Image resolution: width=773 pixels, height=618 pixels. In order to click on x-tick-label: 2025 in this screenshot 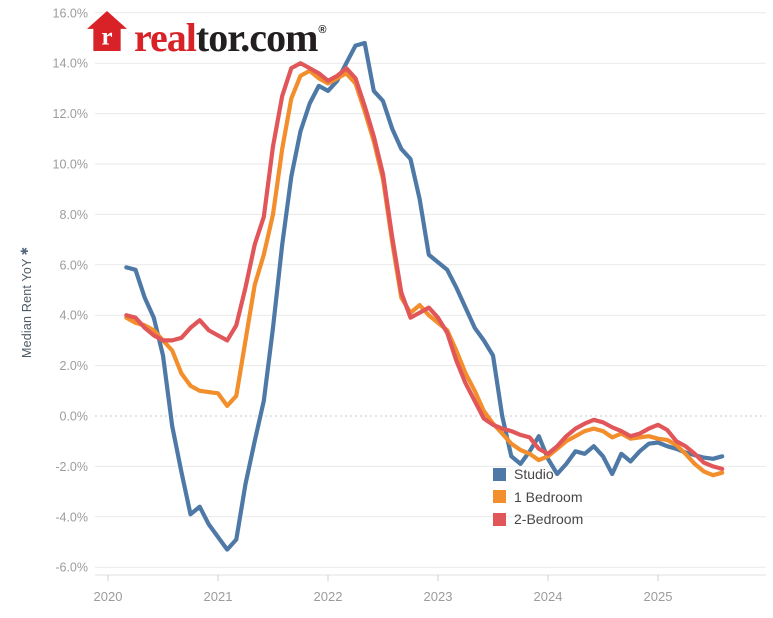, I will do `click(658, 596)`.